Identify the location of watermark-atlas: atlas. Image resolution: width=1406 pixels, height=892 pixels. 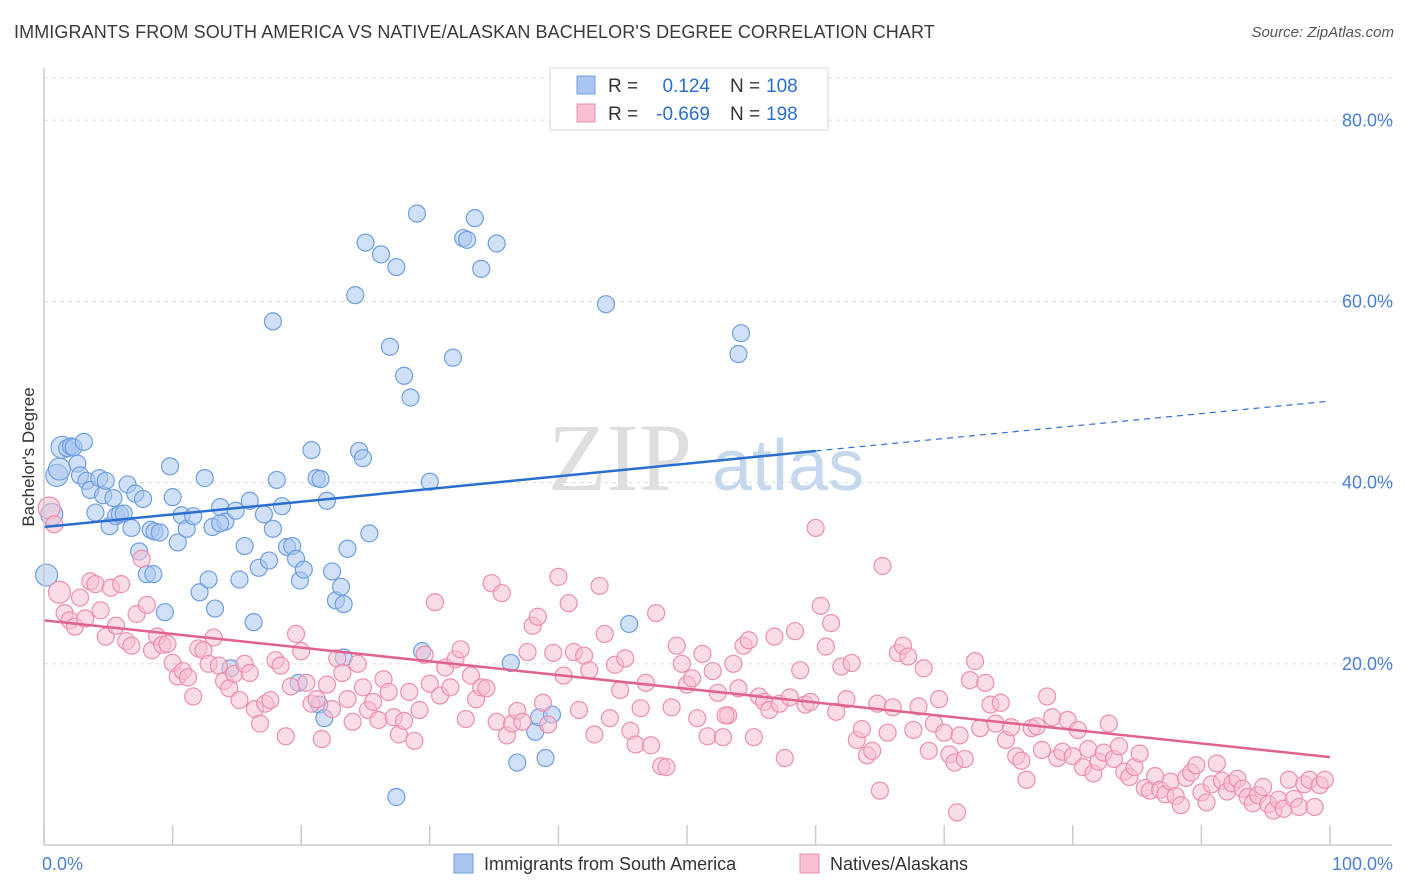
(788, 466).